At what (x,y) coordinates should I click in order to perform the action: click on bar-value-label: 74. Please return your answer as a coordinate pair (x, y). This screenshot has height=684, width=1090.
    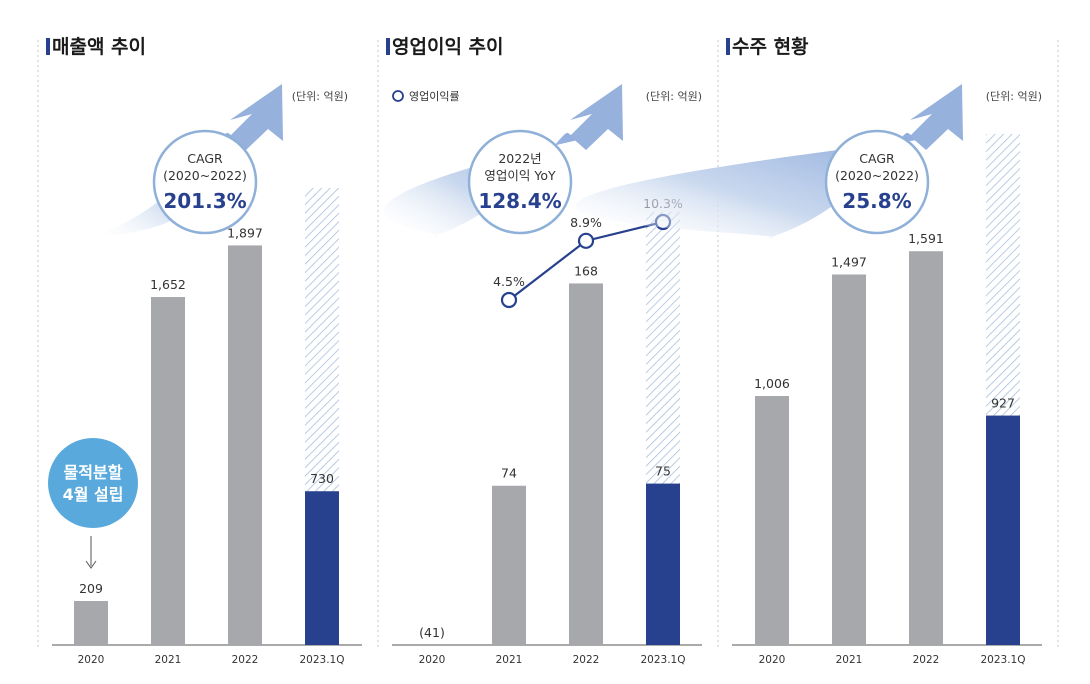
    Looking at the image, I should click on (509, 473).